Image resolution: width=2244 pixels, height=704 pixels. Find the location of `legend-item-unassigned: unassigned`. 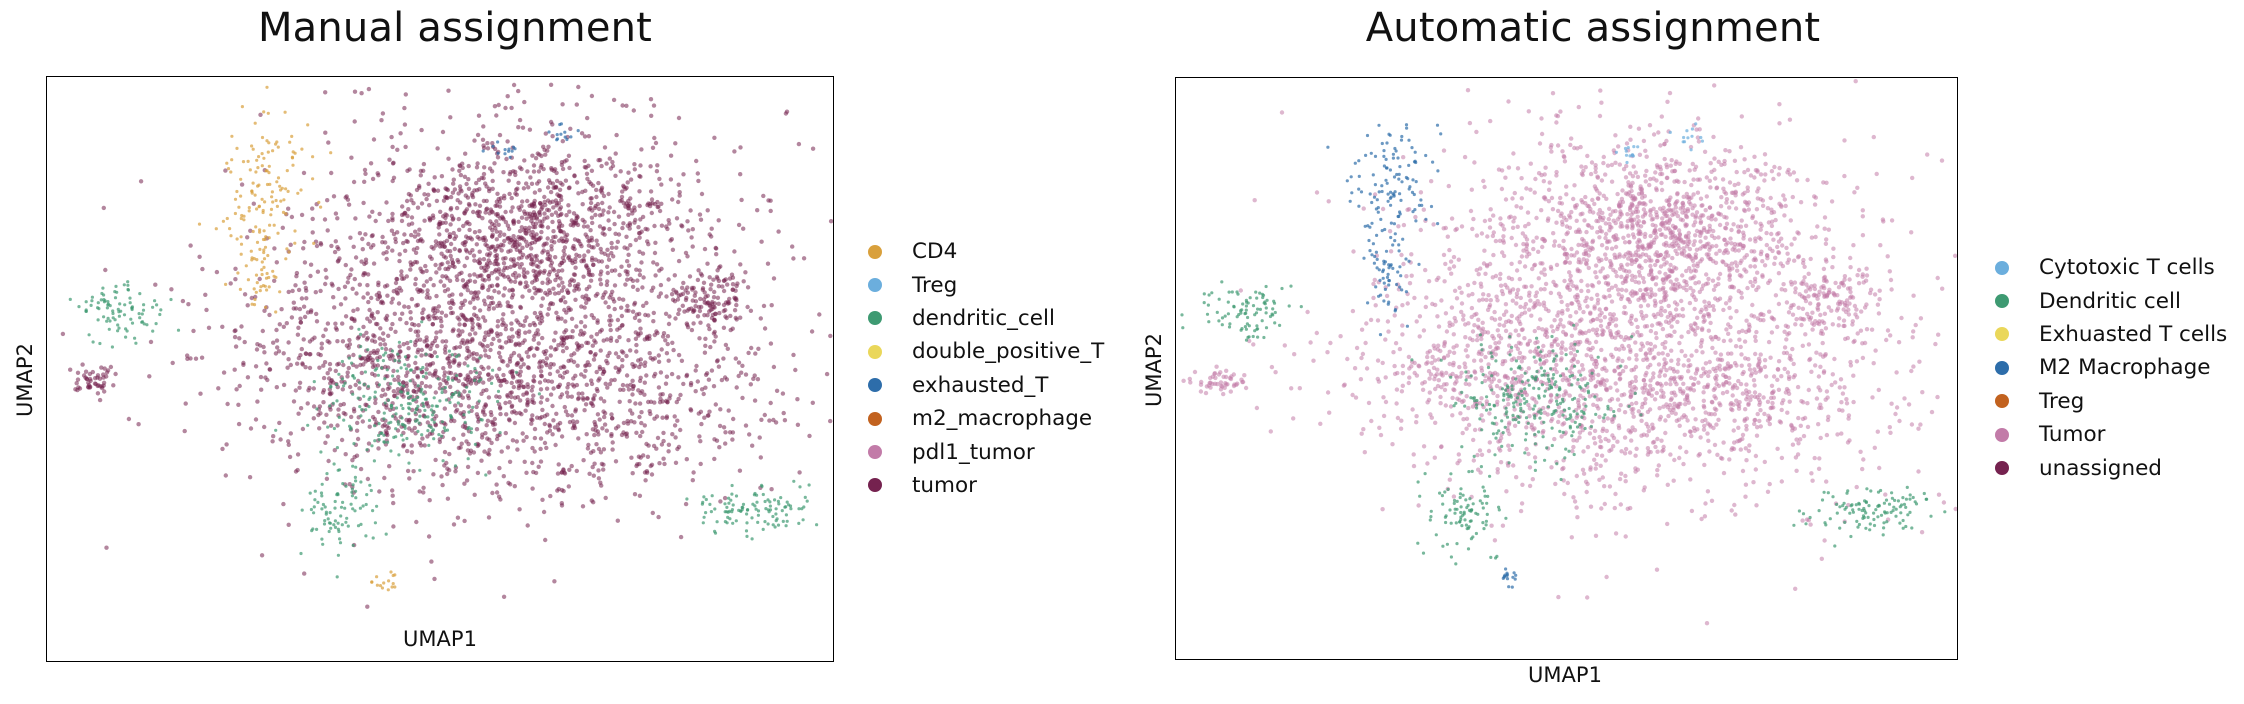

legend-item-unassigned: unassigned is located at coordinates (2111, 467).